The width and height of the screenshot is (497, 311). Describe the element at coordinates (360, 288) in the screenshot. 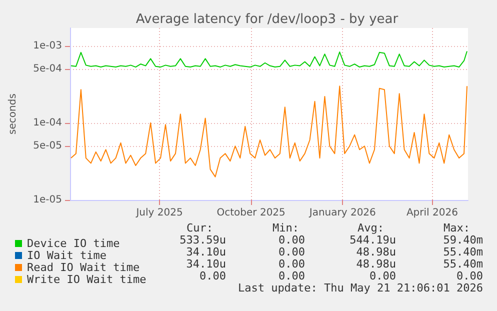

I see `text: Last update: Thu May 21 21:06:01 2026` at that location.